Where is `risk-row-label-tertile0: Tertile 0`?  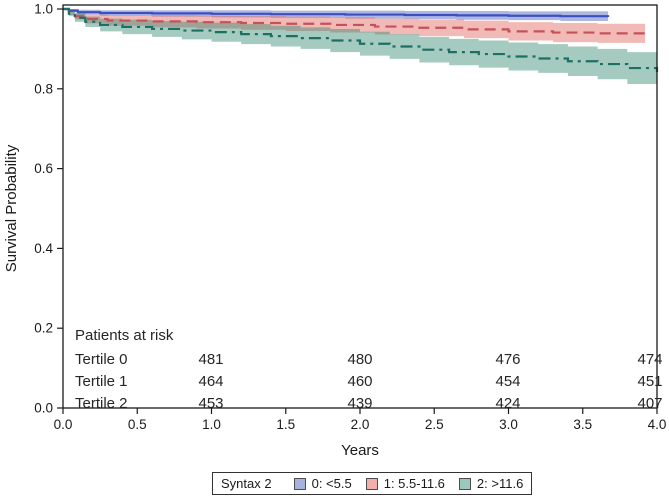
risk-row-label-tertile0: Tertile 0 is located at coordinates (101, 359).